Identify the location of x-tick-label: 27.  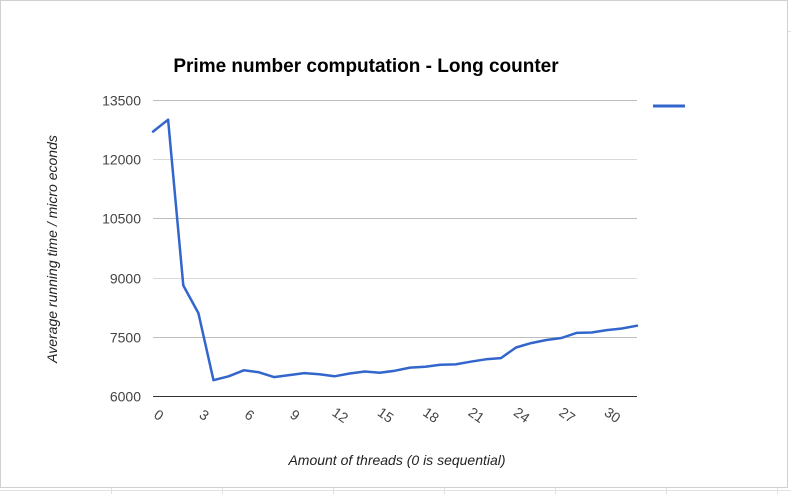
(567, 415).